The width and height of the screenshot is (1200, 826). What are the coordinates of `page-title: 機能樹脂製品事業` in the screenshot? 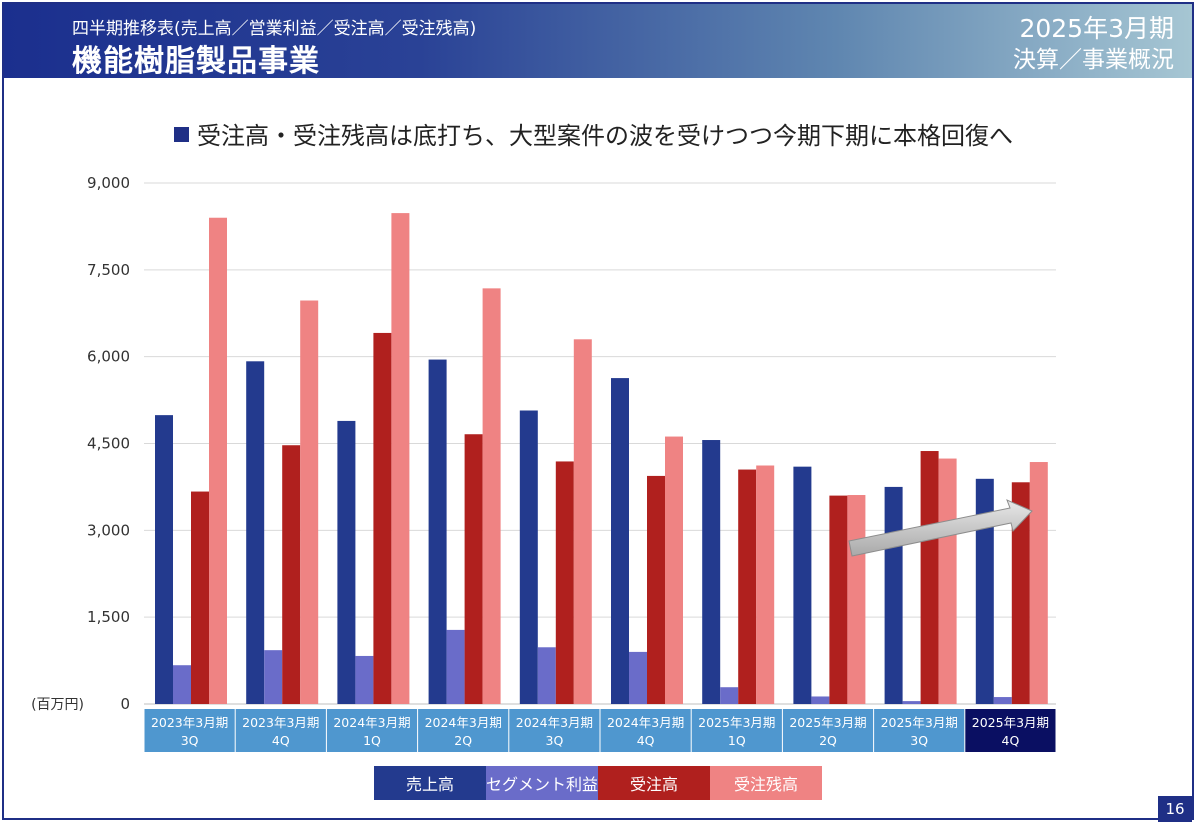 It's located at (196, 61).